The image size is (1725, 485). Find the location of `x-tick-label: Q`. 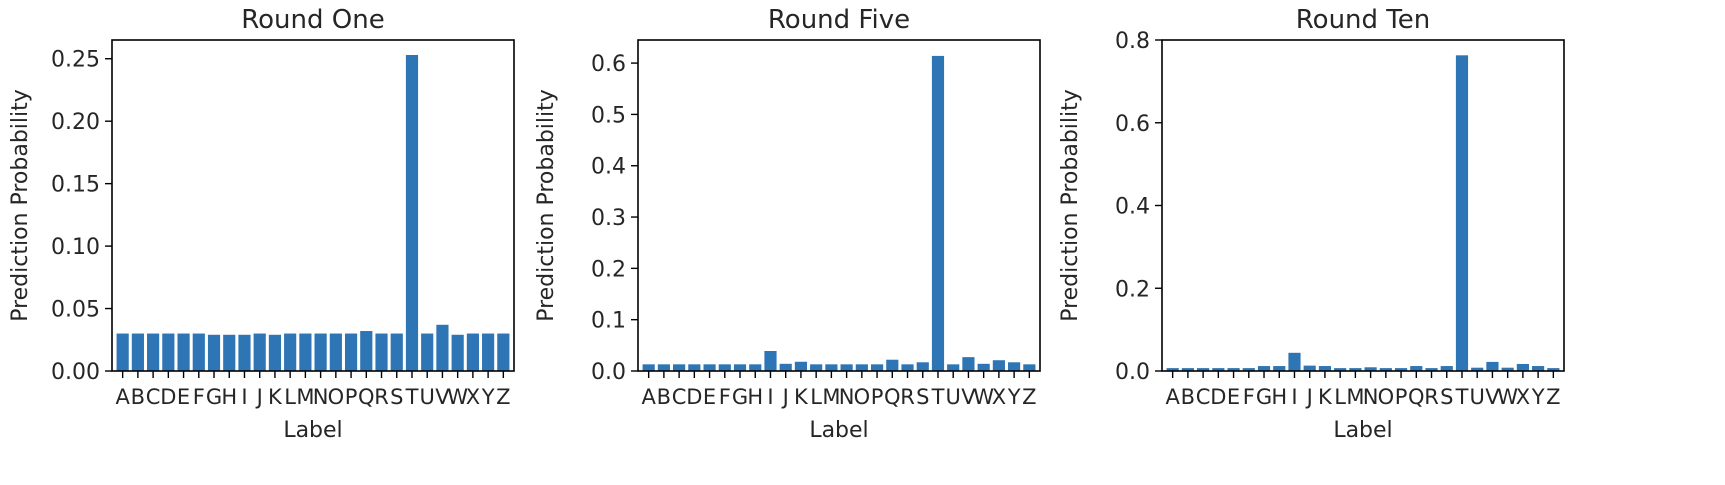

x-tick-label: Q is located at coordinates (1416, 397).